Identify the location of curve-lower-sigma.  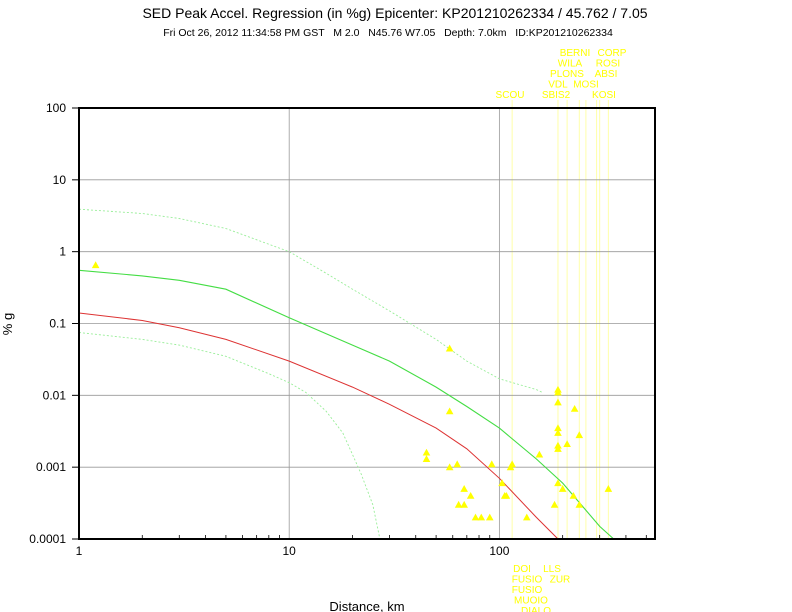
(229, 436).